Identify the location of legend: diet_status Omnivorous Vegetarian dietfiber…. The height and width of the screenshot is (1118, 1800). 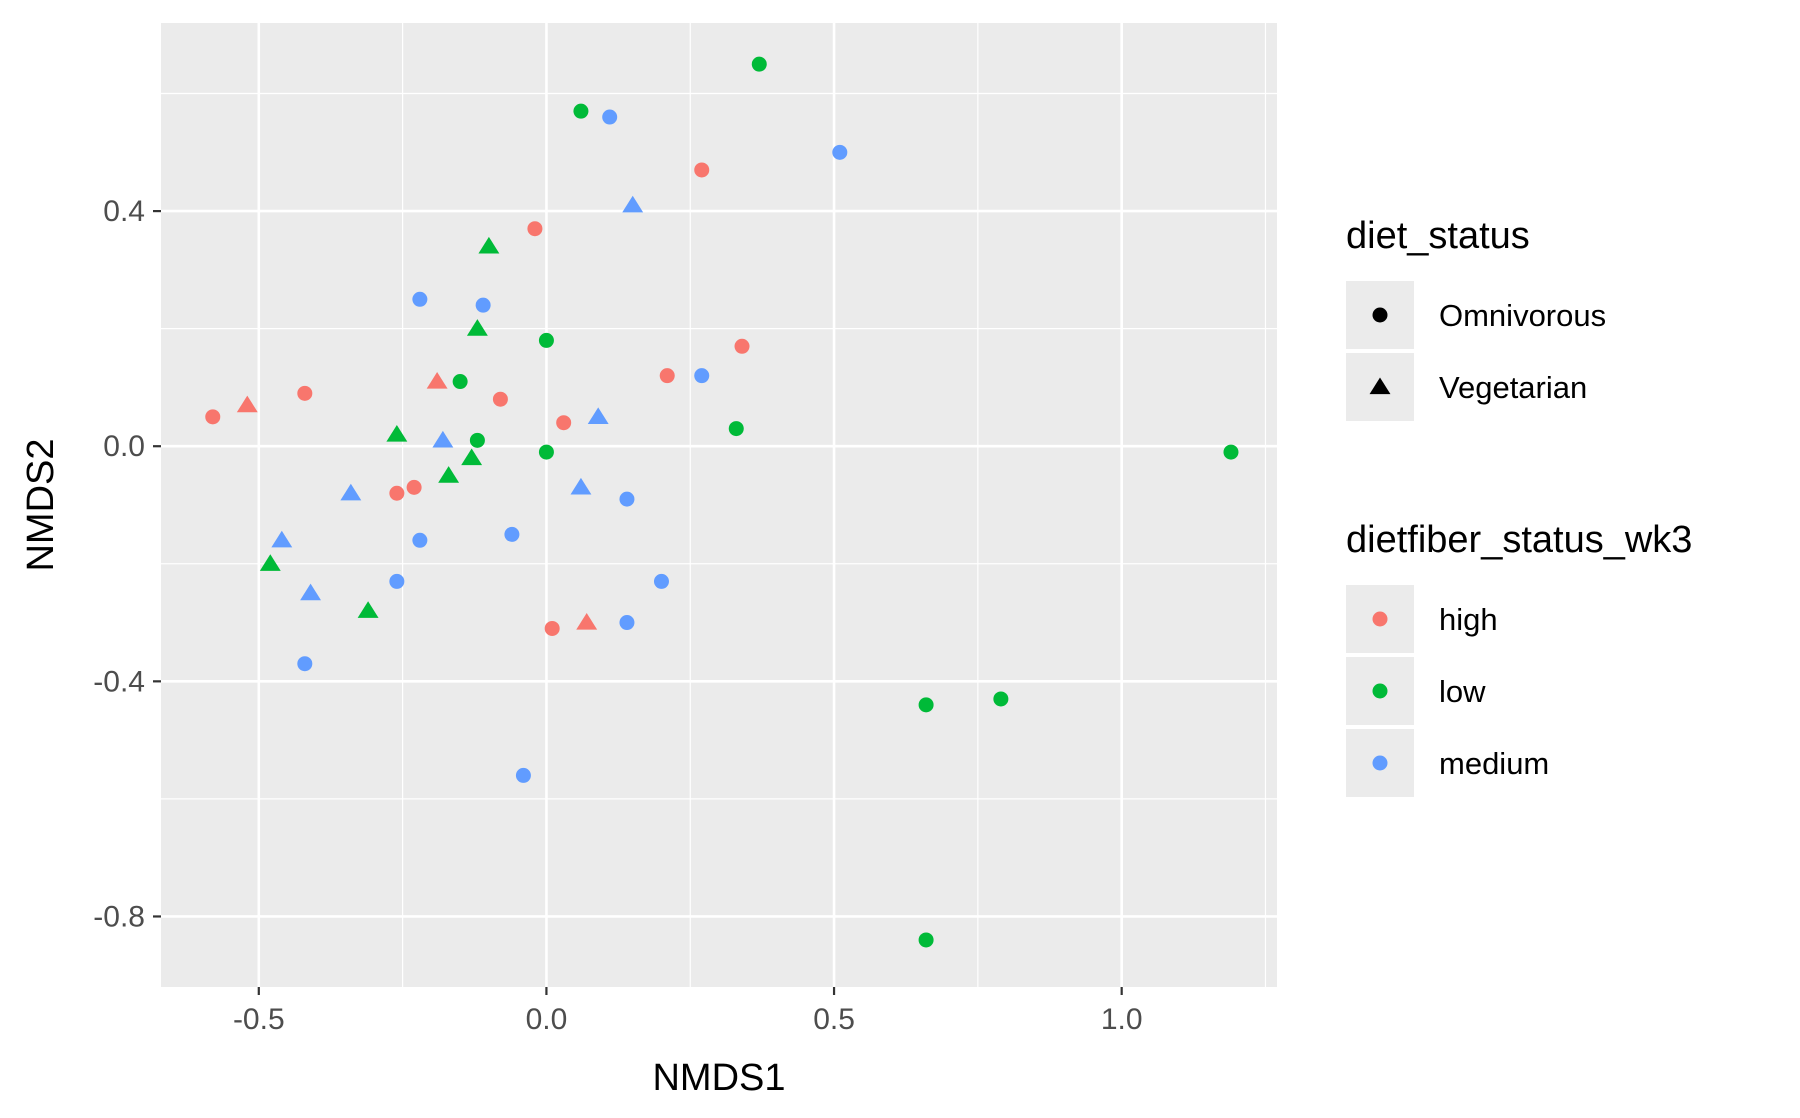
(1519, 506).